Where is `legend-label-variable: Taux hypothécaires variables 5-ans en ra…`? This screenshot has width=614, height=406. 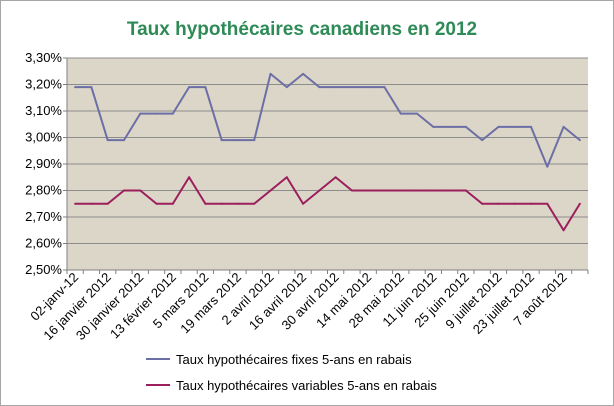
legend-label-variable: Taux hypothécaires variables 5-ans en ra… is located at coordinates (306, 385).